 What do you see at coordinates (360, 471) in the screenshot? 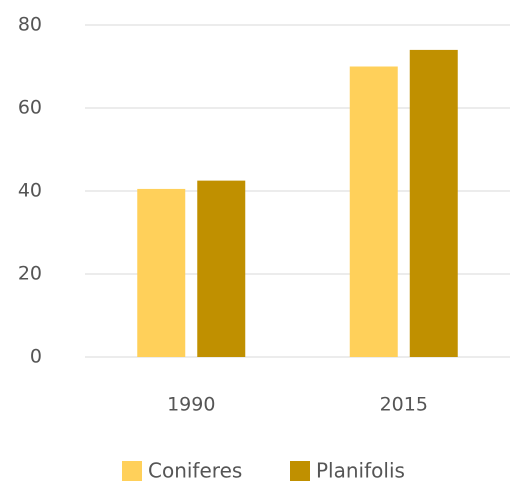
I see `legend-label: Planifolis` at bounding box center [360, 471].